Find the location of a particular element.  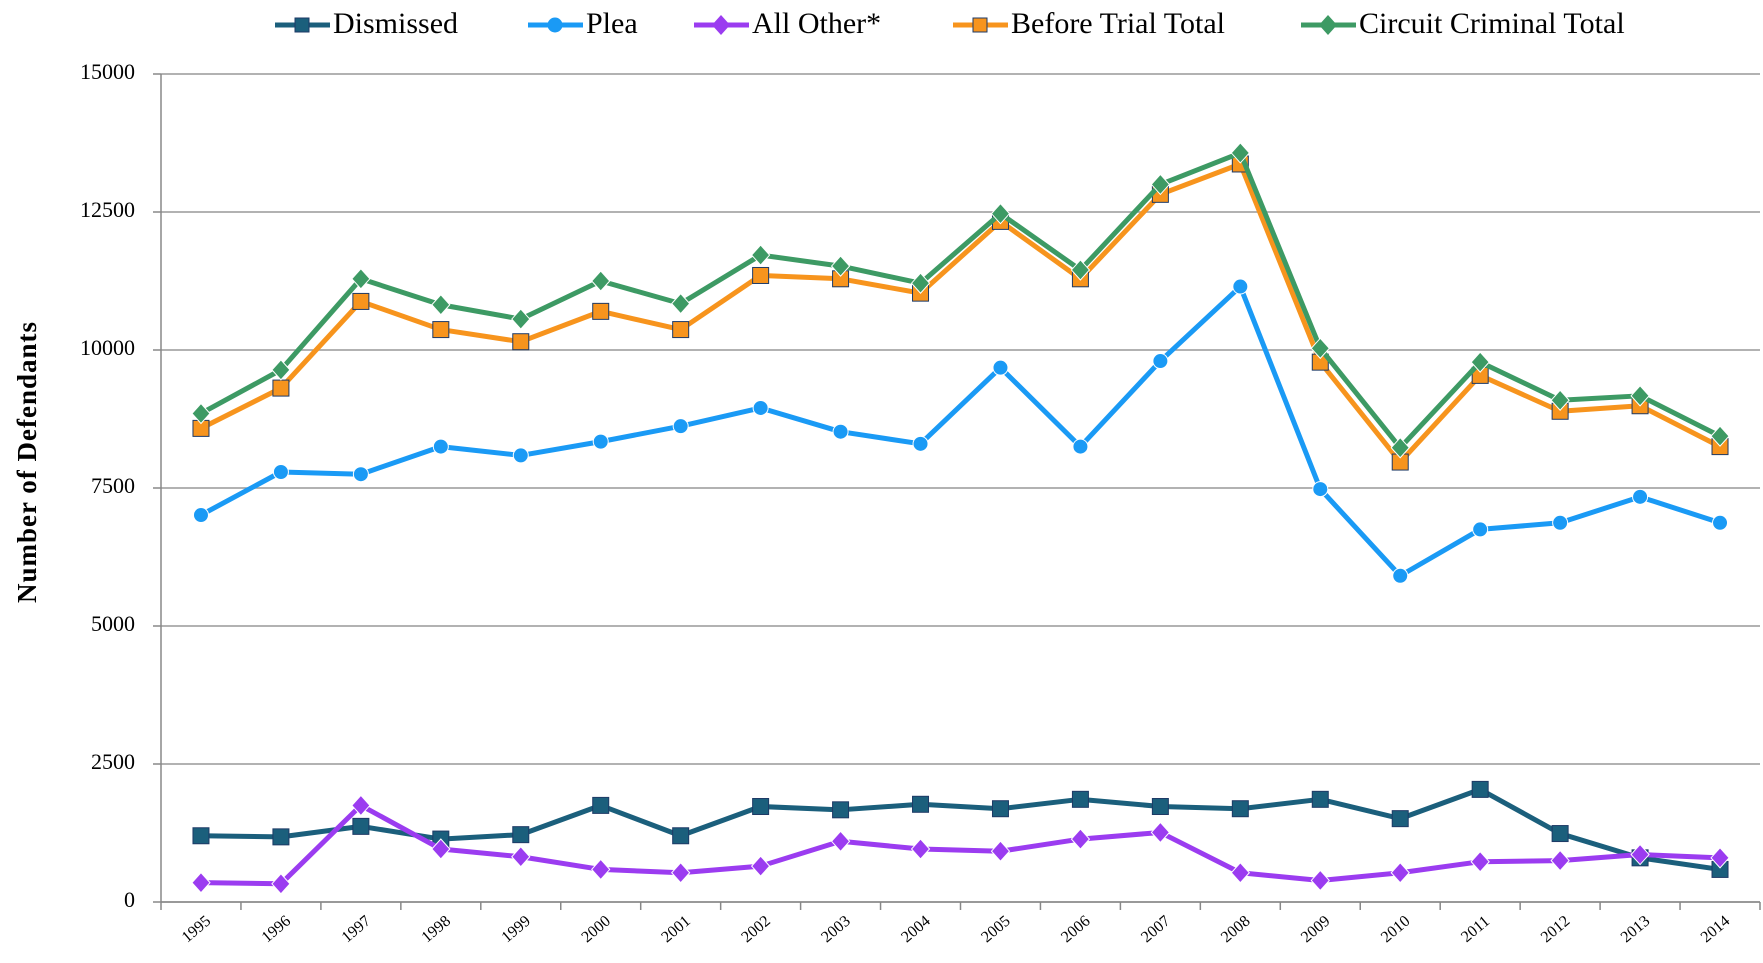

x-tick-label: 2012 is located at coordinates (1555, 930).